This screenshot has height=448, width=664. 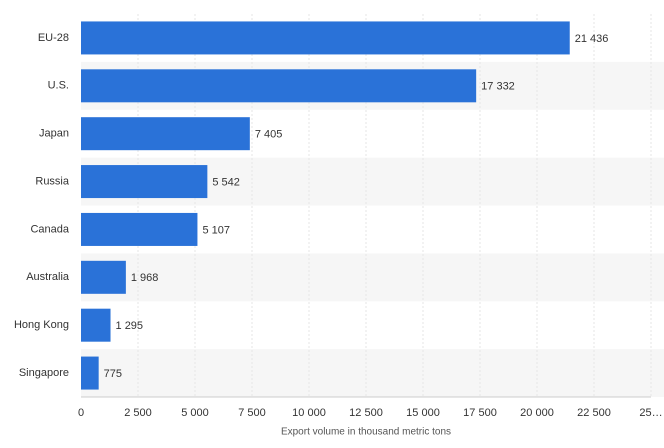 What do you see at coordinates (423, 413) in the screenshot?
I see `x-tick-label: 15 000` at bounding box center [423, 413].